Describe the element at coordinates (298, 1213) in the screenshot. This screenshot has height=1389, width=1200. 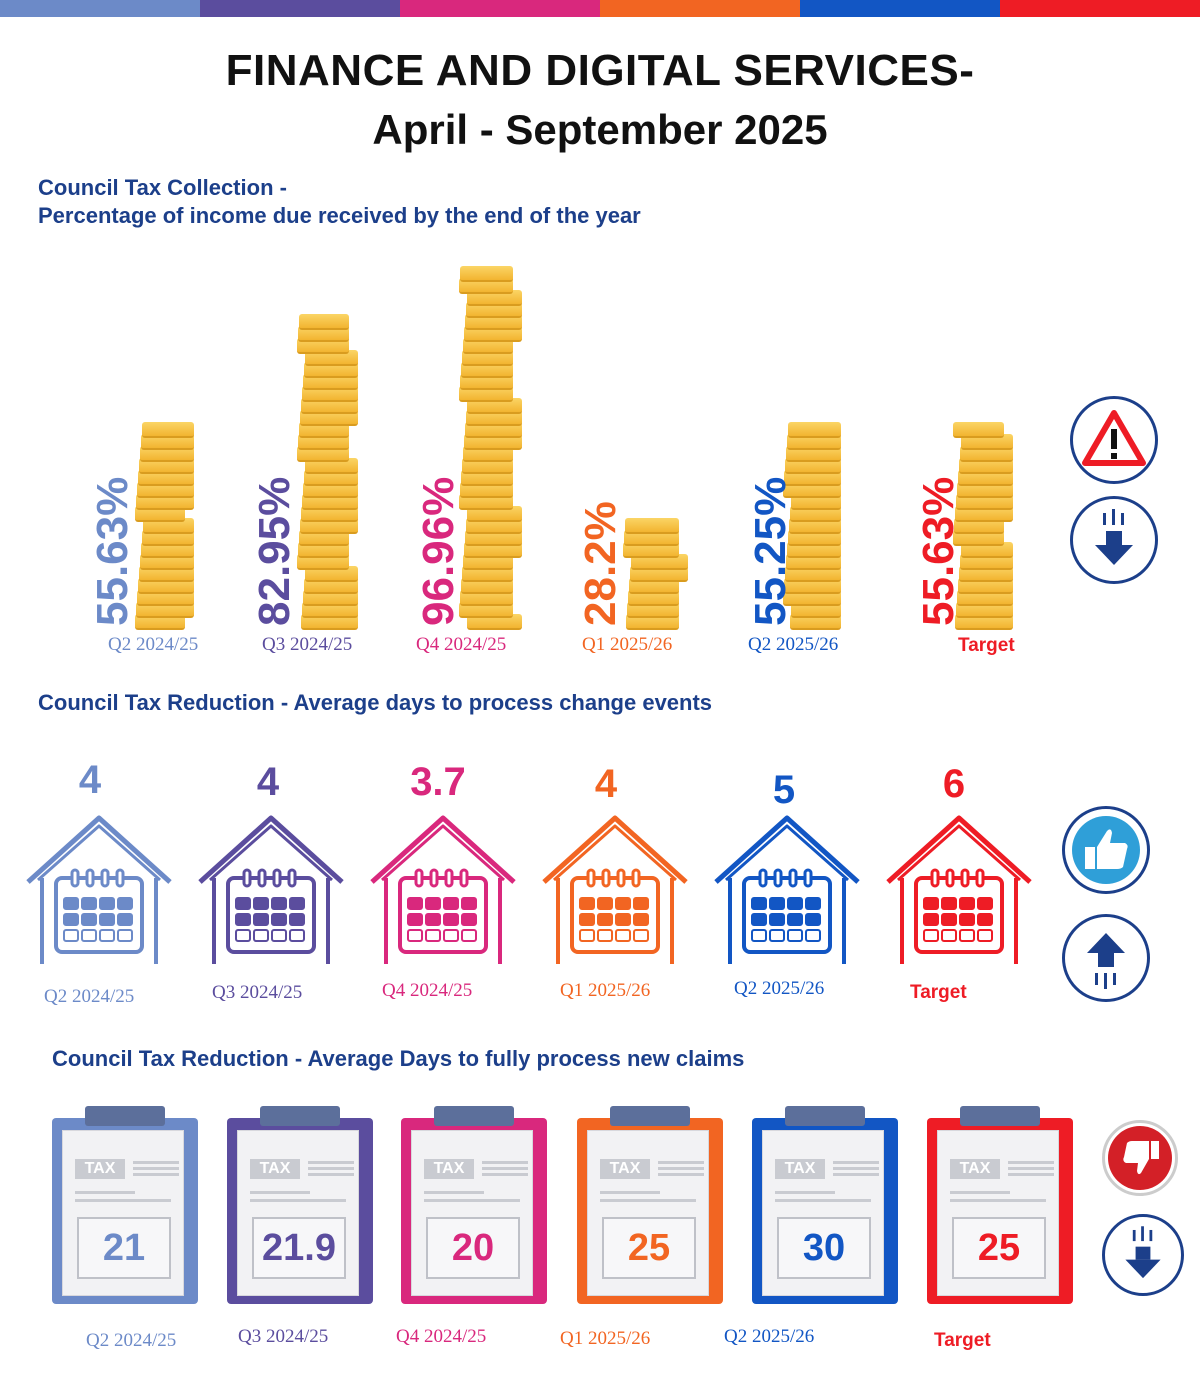
I see `clipboard-paper: TAX 21.9` at that location.